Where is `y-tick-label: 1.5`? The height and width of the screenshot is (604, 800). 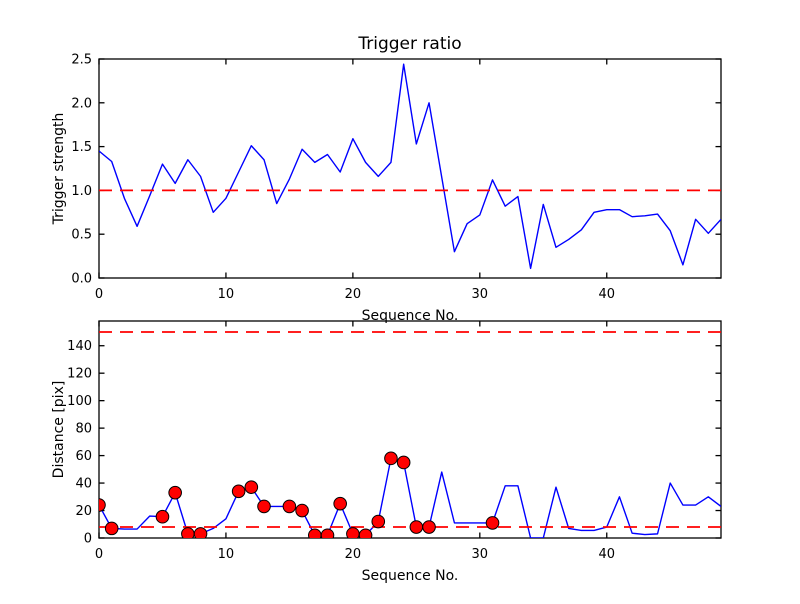
y-tick-label: 1.5 is located at coordinates (81, 147).